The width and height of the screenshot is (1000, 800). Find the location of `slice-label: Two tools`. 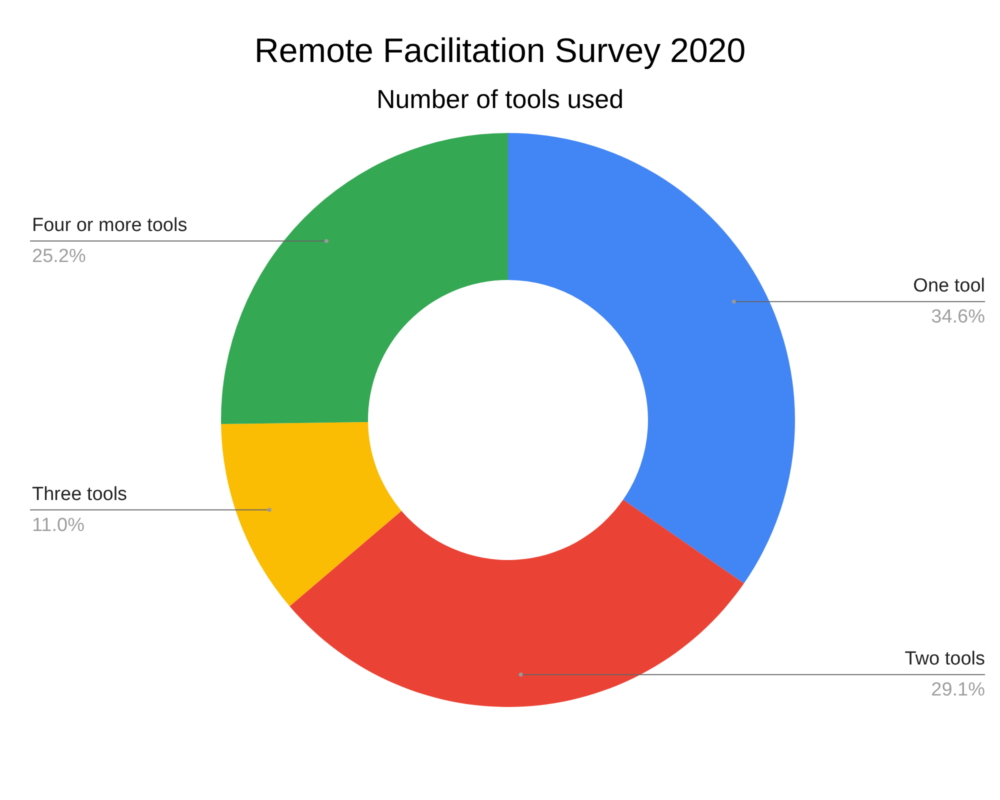

slice-label: Two tools is located at coordinates (944, 659).